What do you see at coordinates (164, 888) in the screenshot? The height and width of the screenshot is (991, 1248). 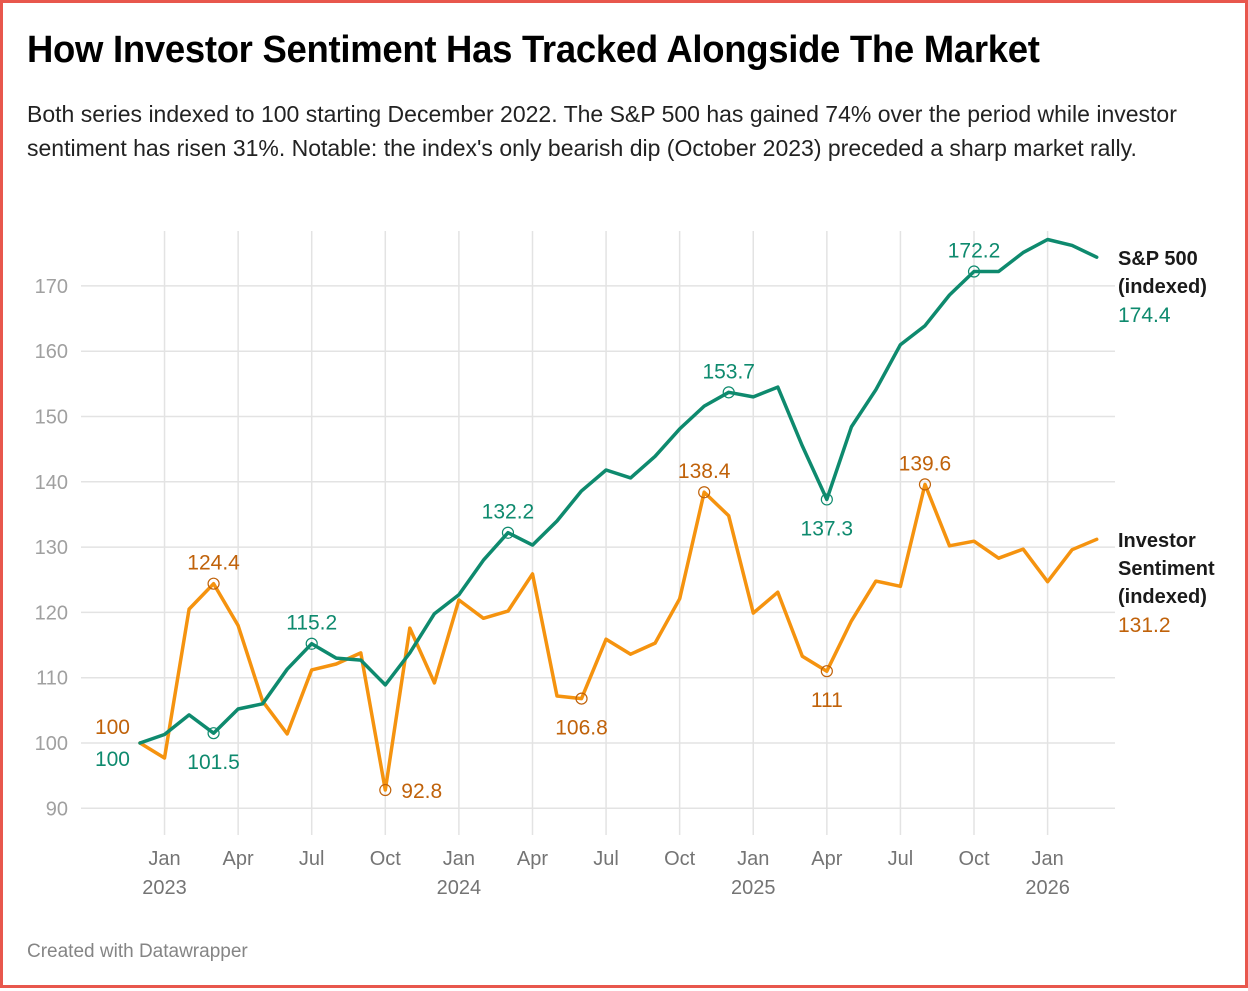 I see `x-tick-year: 2023` at bounding box center [164, 888].